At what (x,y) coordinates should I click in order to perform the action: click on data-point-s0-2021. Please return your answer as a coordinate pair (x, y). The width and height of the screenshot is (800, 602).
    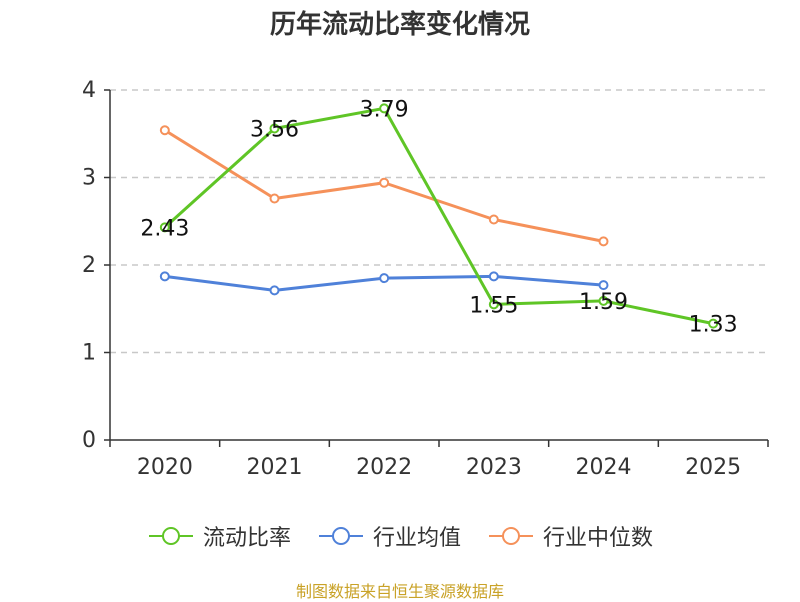
    Looking at the image, I should click on (274, 128).